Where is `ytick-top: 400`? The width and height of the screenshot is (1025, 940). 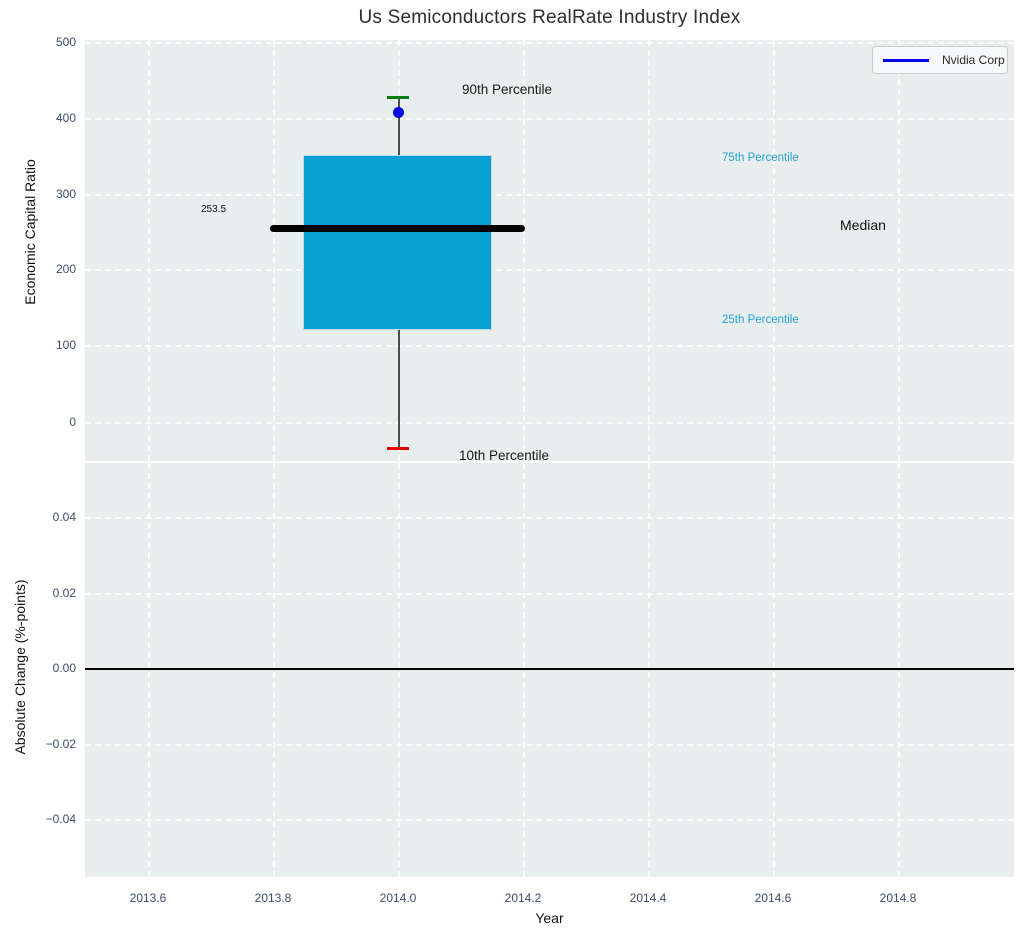 ytick-top: 400 is located at coordinates (65, 118).